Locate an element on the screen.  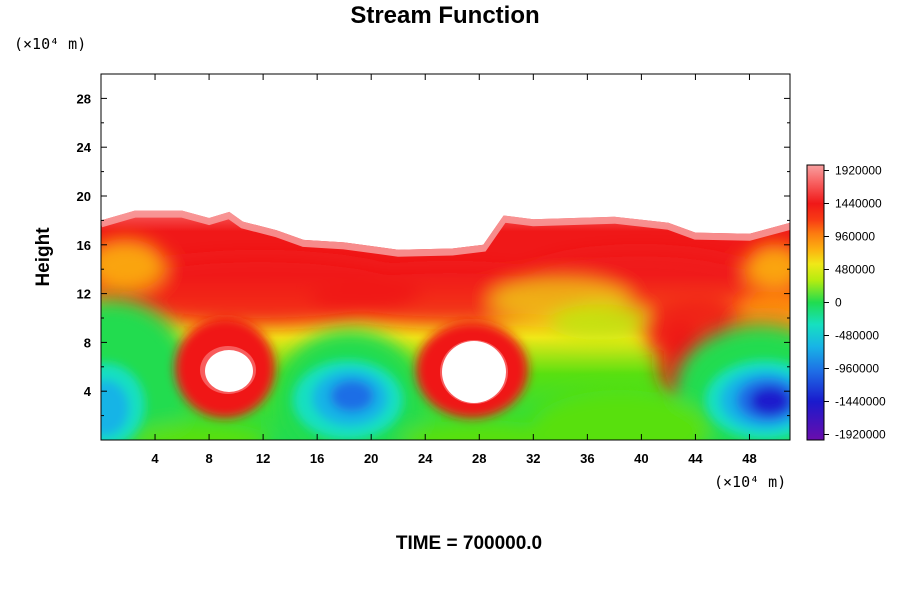
x-tick-label: 36 is located at coordinates (587, 458).